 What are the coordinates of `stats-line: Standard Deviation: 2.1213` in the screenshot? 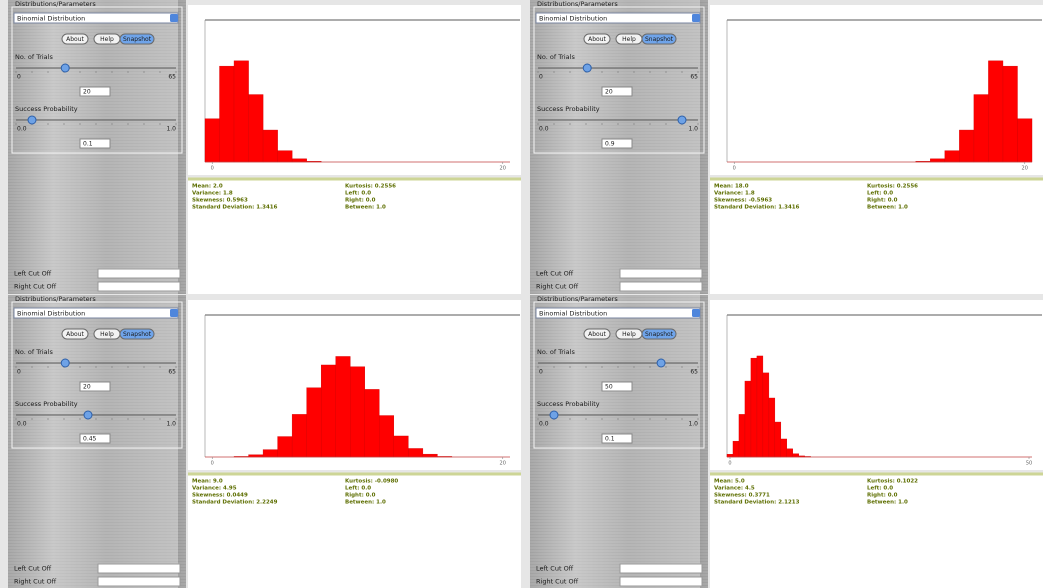 It's located at (757, 503).